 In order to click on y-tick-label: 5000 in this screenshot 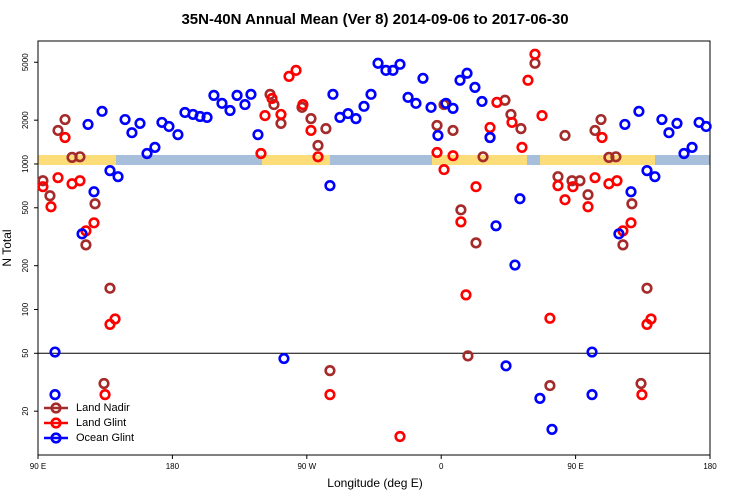, I will do `click(25, 62)`.